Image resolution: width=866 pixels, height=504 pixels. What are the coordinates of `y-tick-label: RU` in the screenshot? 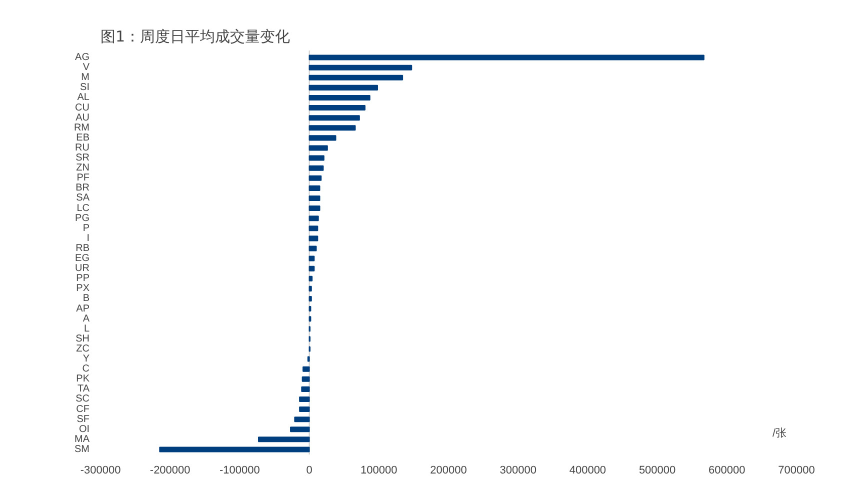 It's located at (82, 148).